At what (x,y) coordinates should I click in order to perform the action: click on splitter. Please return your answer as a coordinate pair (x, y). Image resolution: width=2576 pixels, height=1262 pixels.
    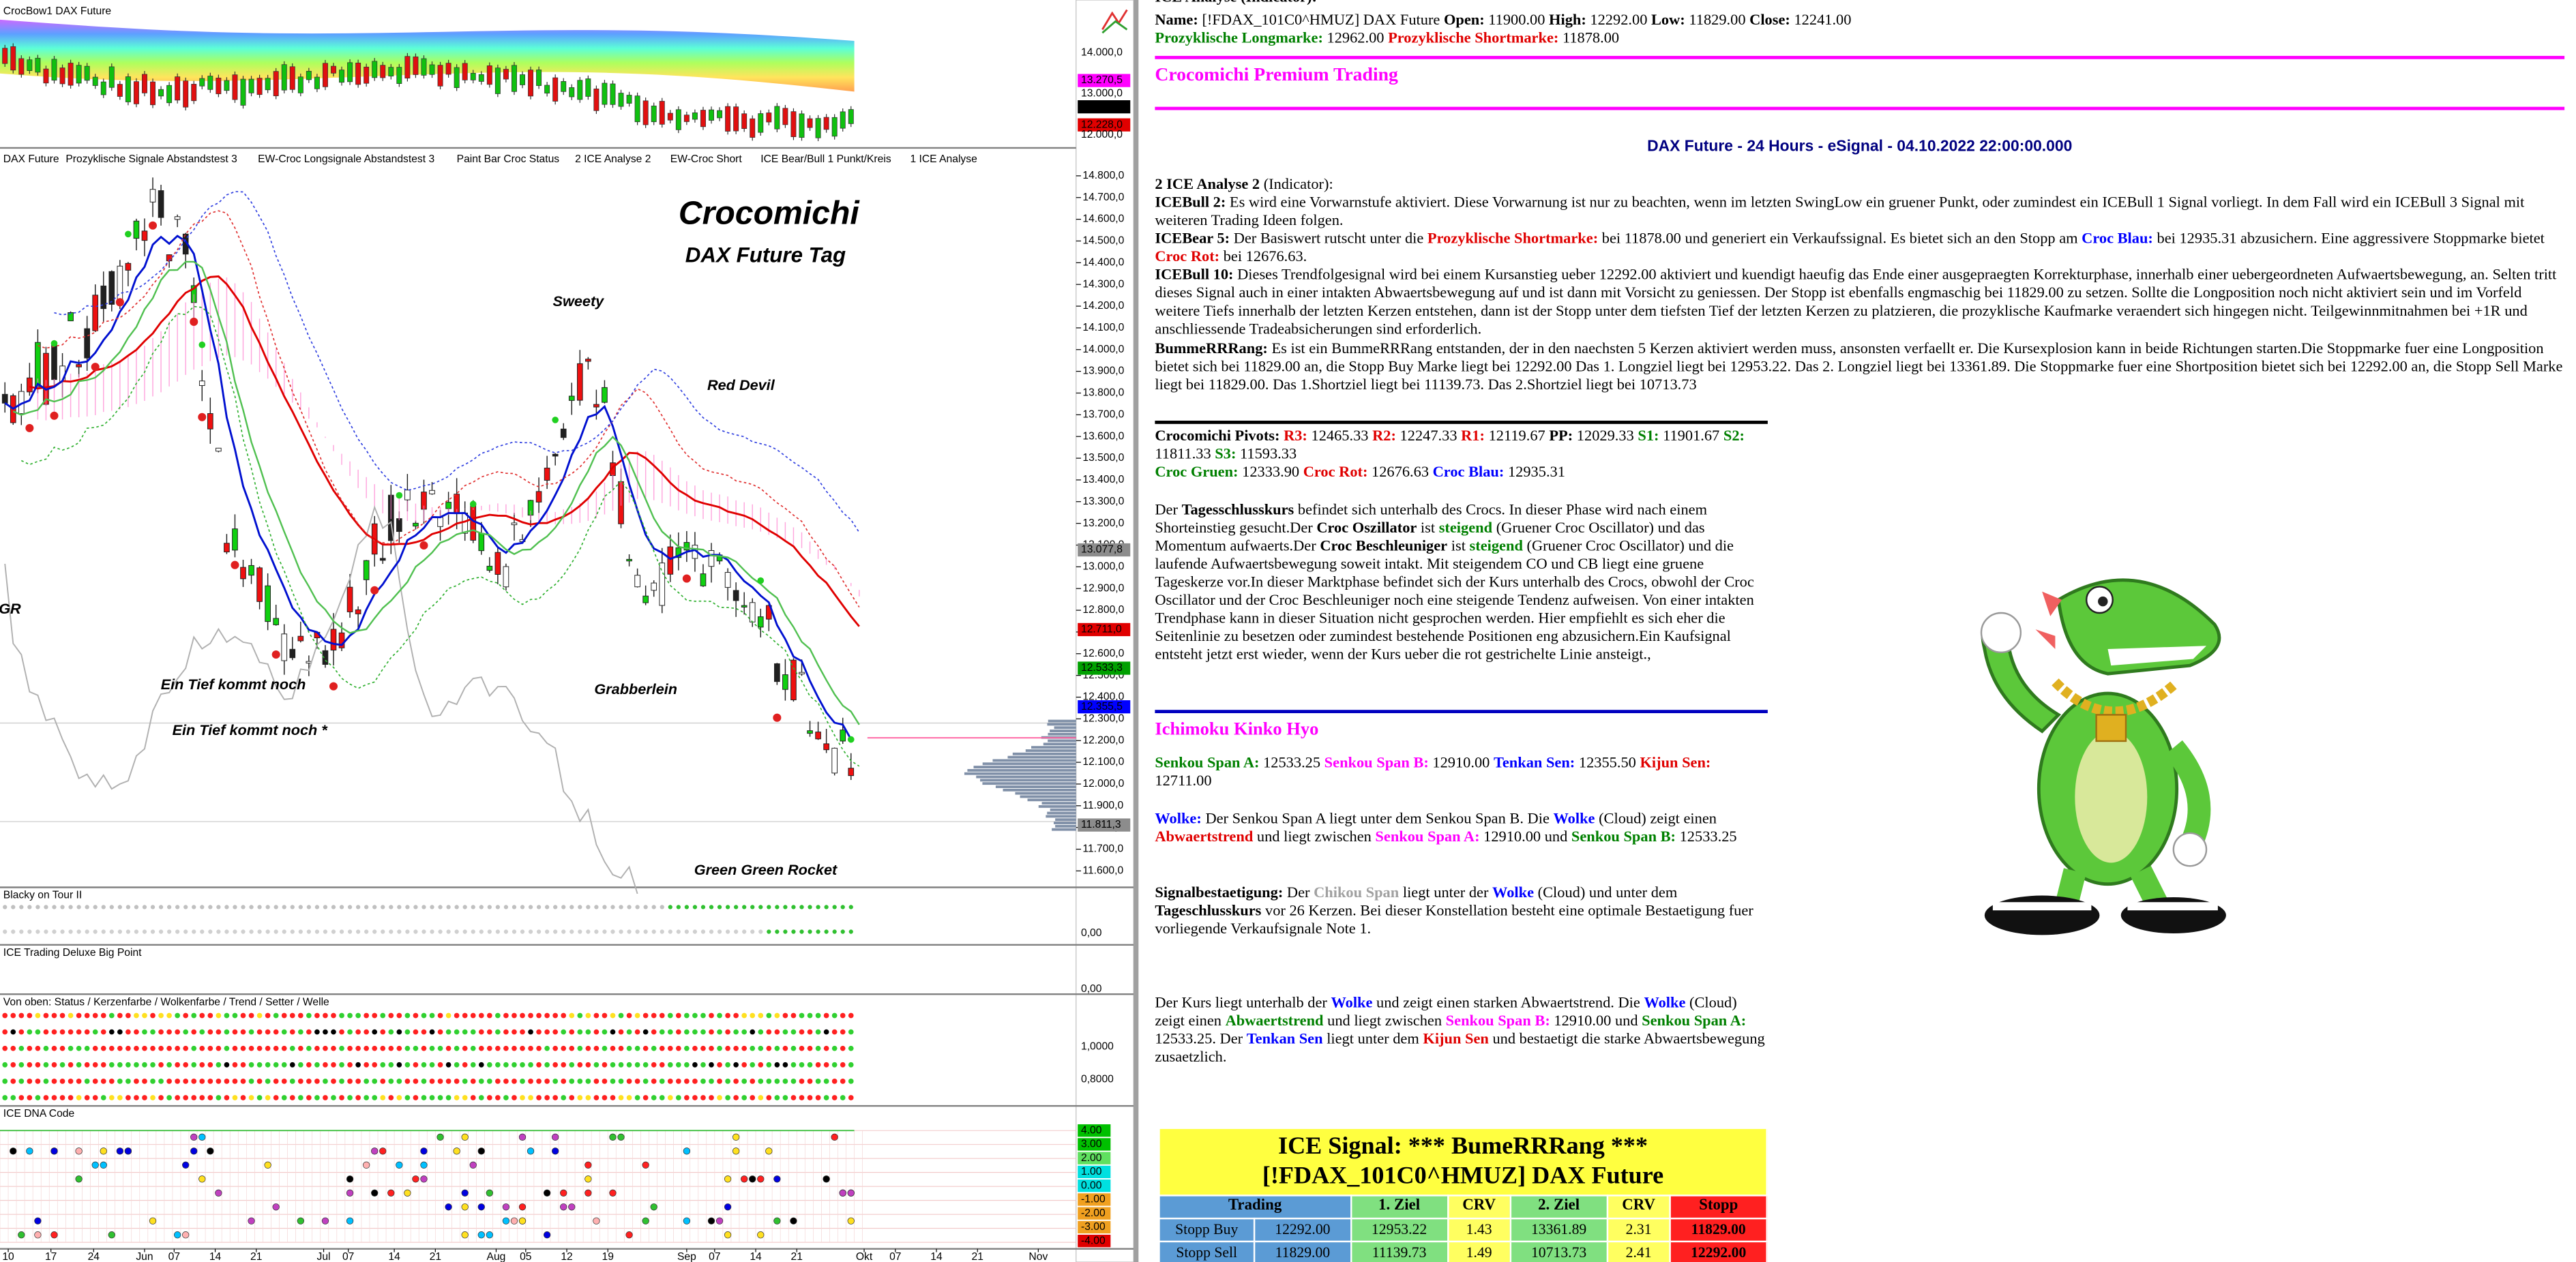
    Looking at the image, I should click on (1136, 631).